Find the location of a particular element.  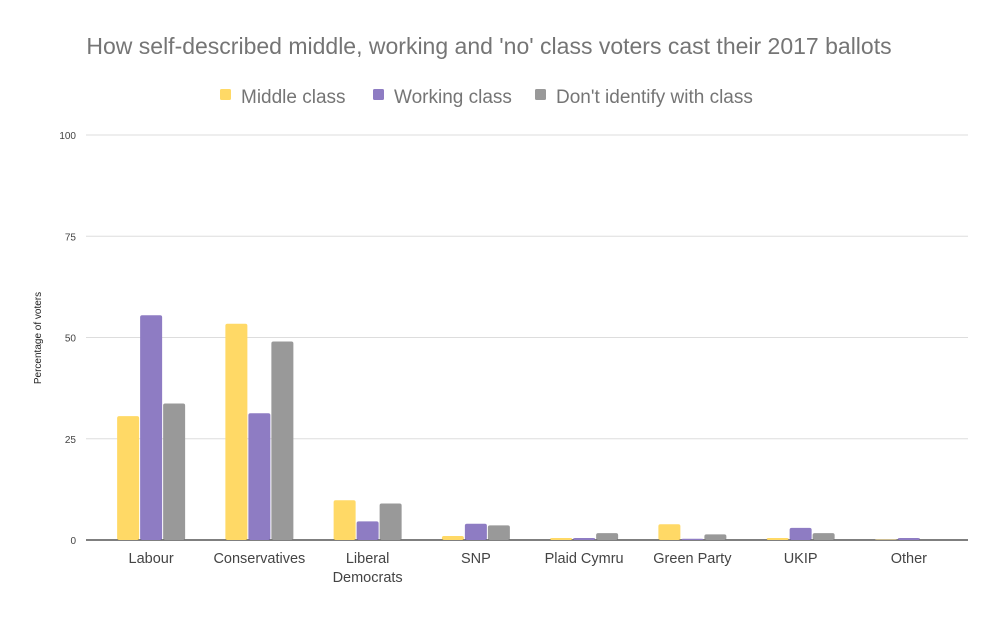

x-tick-label: UKIP is located at coordinates (801, 559).